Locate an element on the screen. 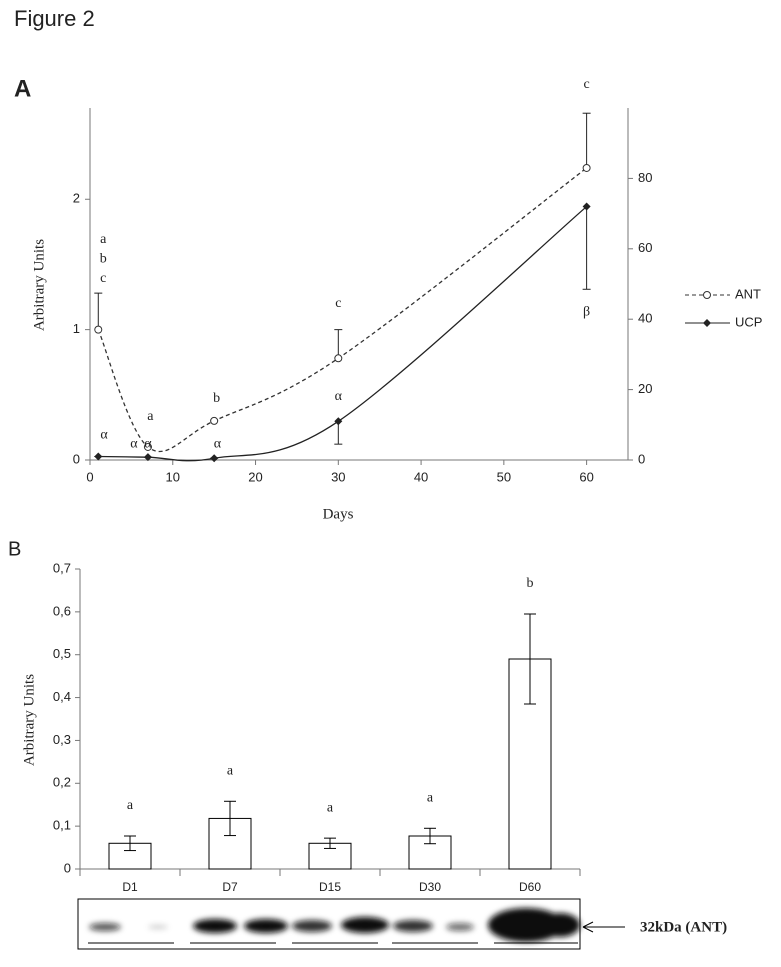  x-tick-label: D15 is located at coordinates (330, 887).